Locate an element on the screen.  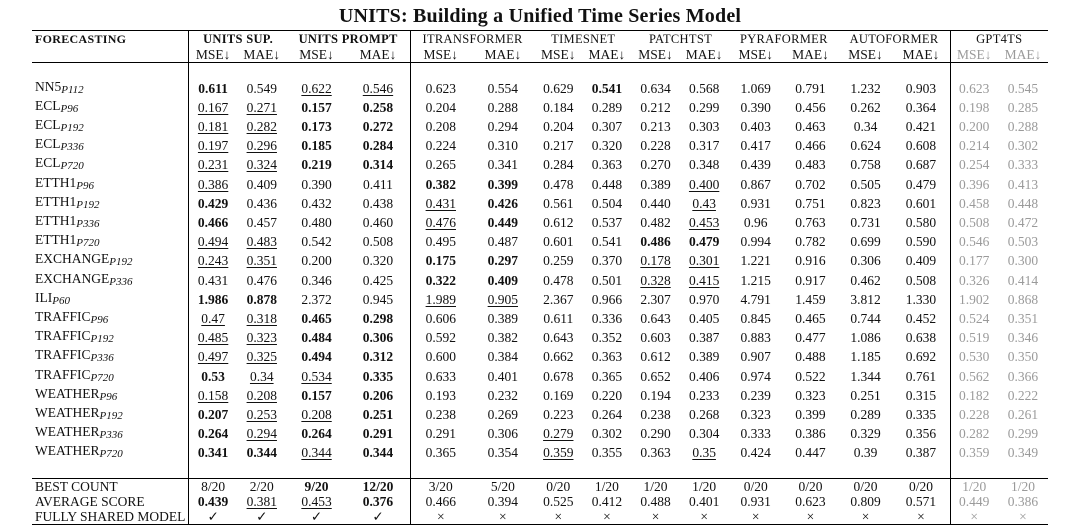
value-cell: 0.254 is located at coordinates (973, 165).